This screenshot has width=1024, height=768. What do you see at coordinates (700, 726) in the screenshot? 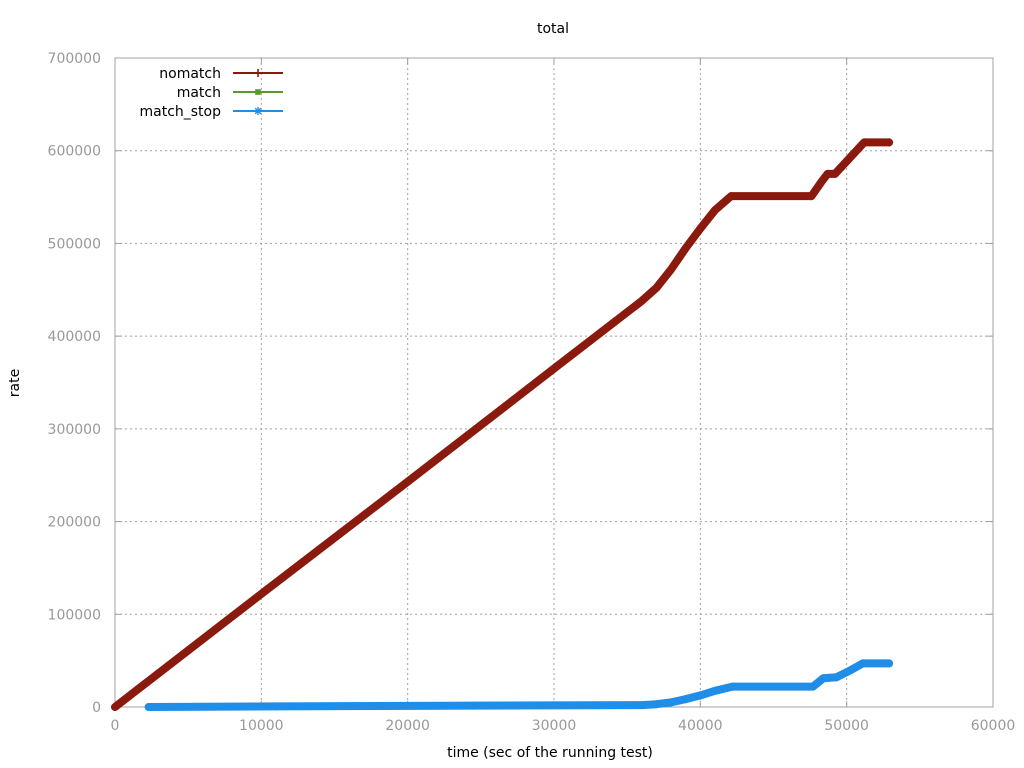
I see `x-tick-label: 40000` at bounding box center [700, 726].